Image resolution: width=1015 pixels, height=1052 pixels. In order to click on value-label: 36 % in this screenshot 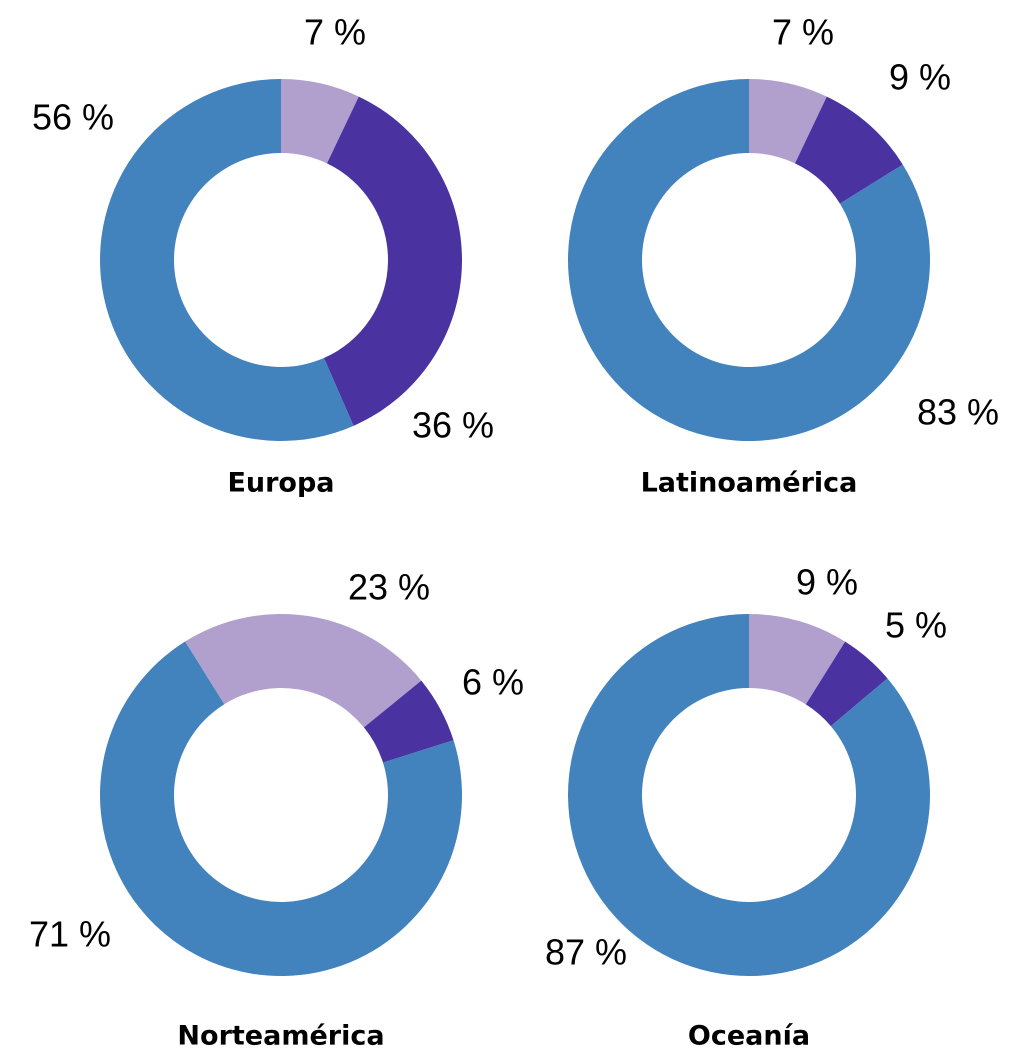, I will do `click(453, 425)`.